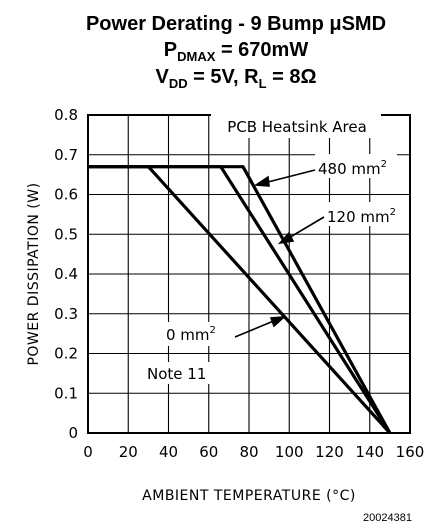 Image resolution: width=431 pixels, height=529 pixels. I want to click on note-label: Note 11, so click(176, 374).